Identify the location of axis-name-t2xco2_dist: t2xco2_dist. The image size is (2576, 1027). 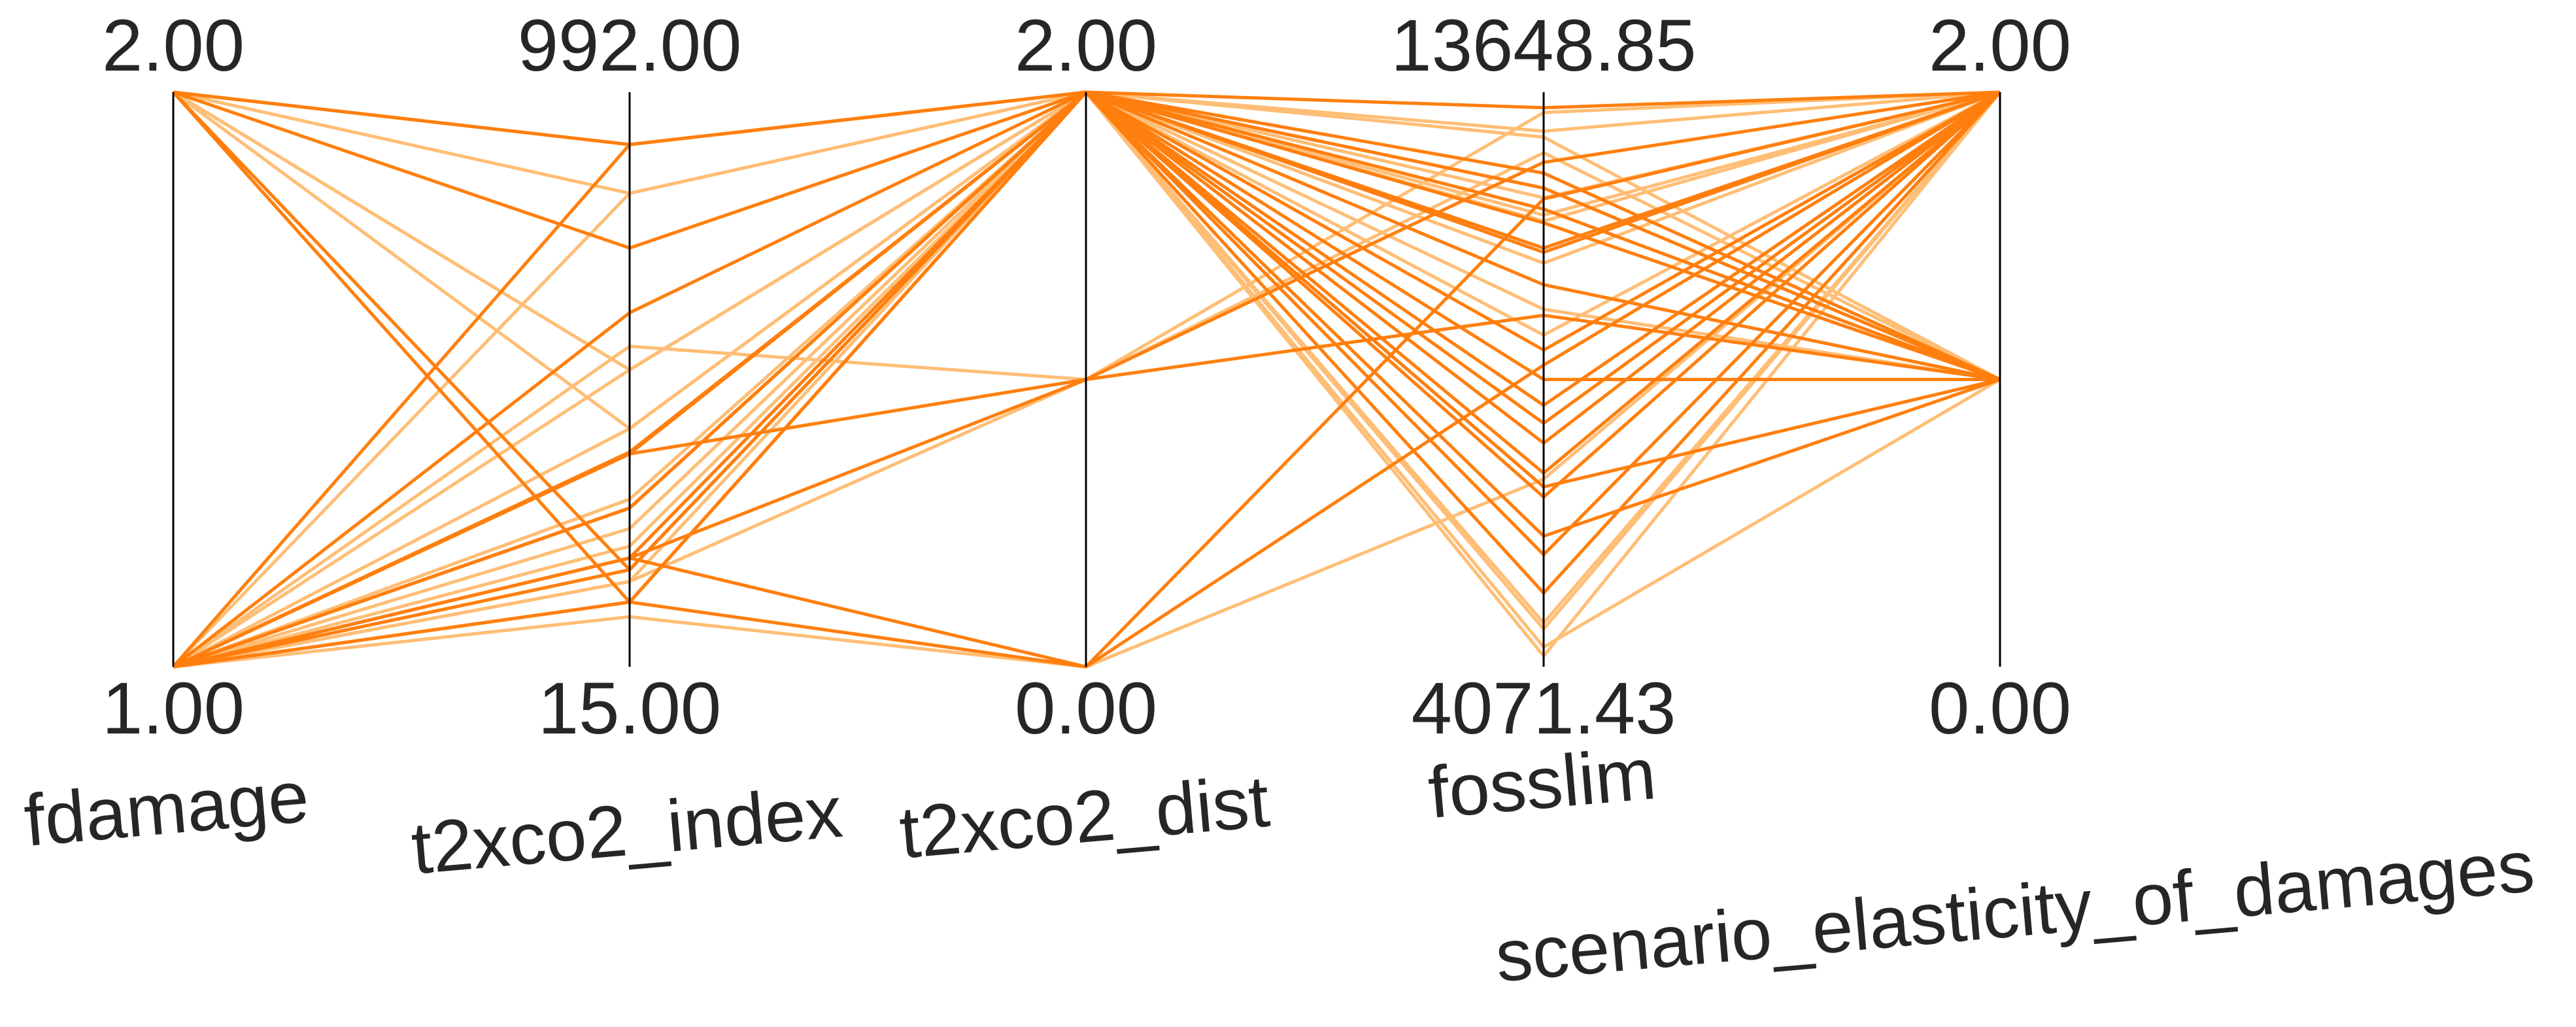
(1084, 817).